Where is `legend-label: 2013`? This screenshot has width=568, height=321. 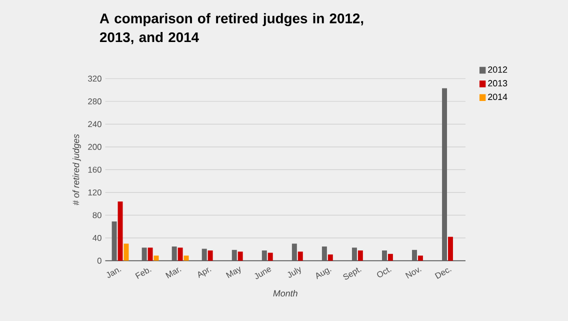
legend-label: 2013 is located at coordinates (498, 83).